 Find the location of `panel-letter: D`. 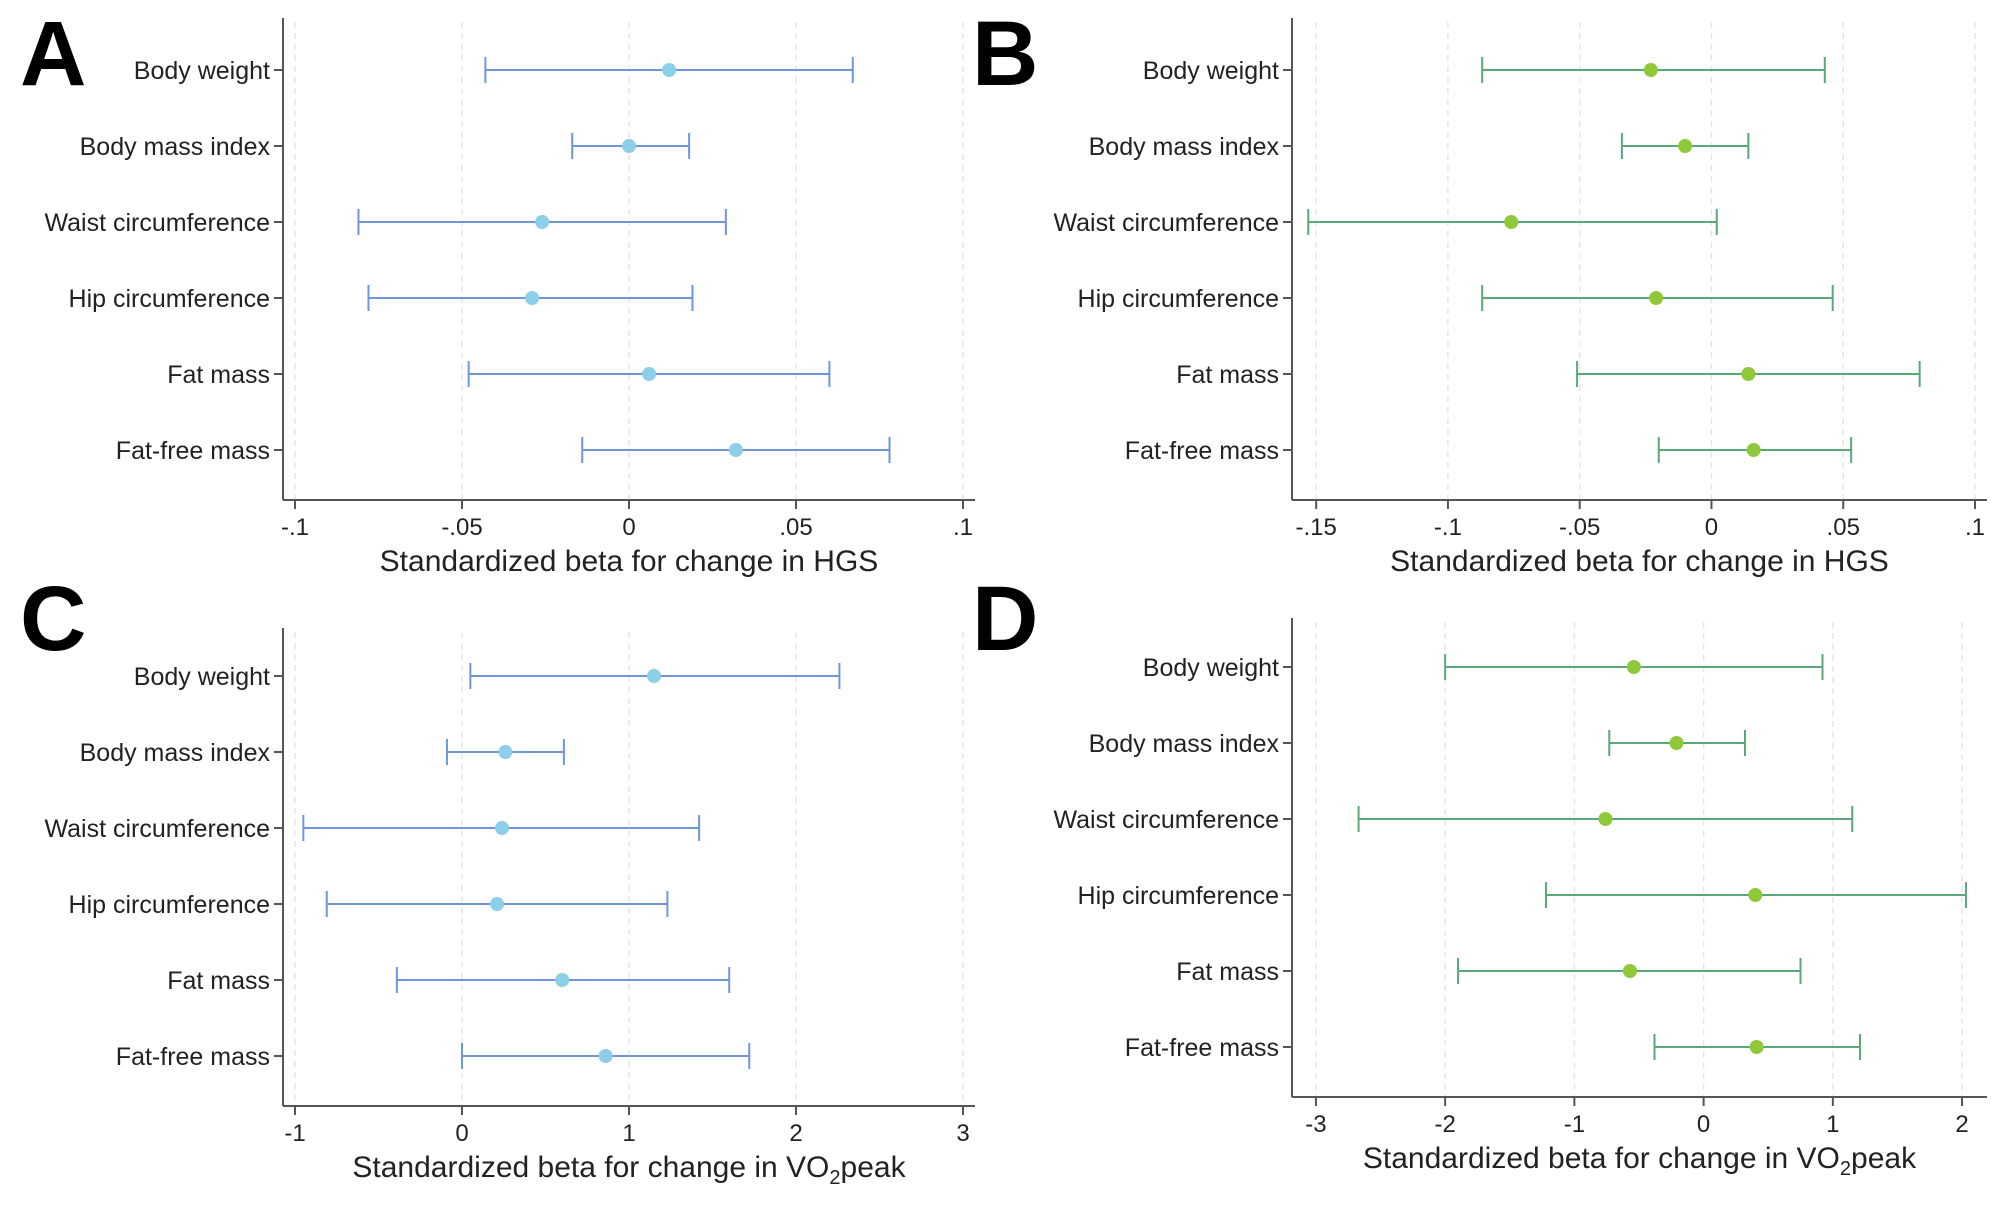

panel-letter: D is located at coordinates (1005, 619).